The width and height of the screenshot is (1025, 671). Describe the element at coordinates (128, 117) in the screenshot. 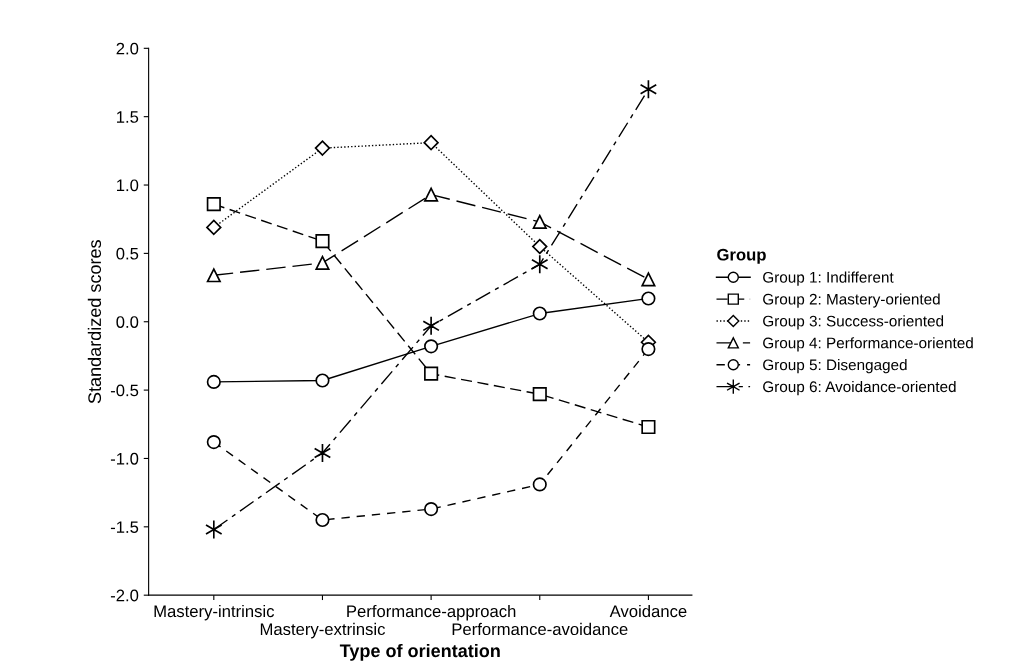

I see `y-tick-label: 1.5` at that location.